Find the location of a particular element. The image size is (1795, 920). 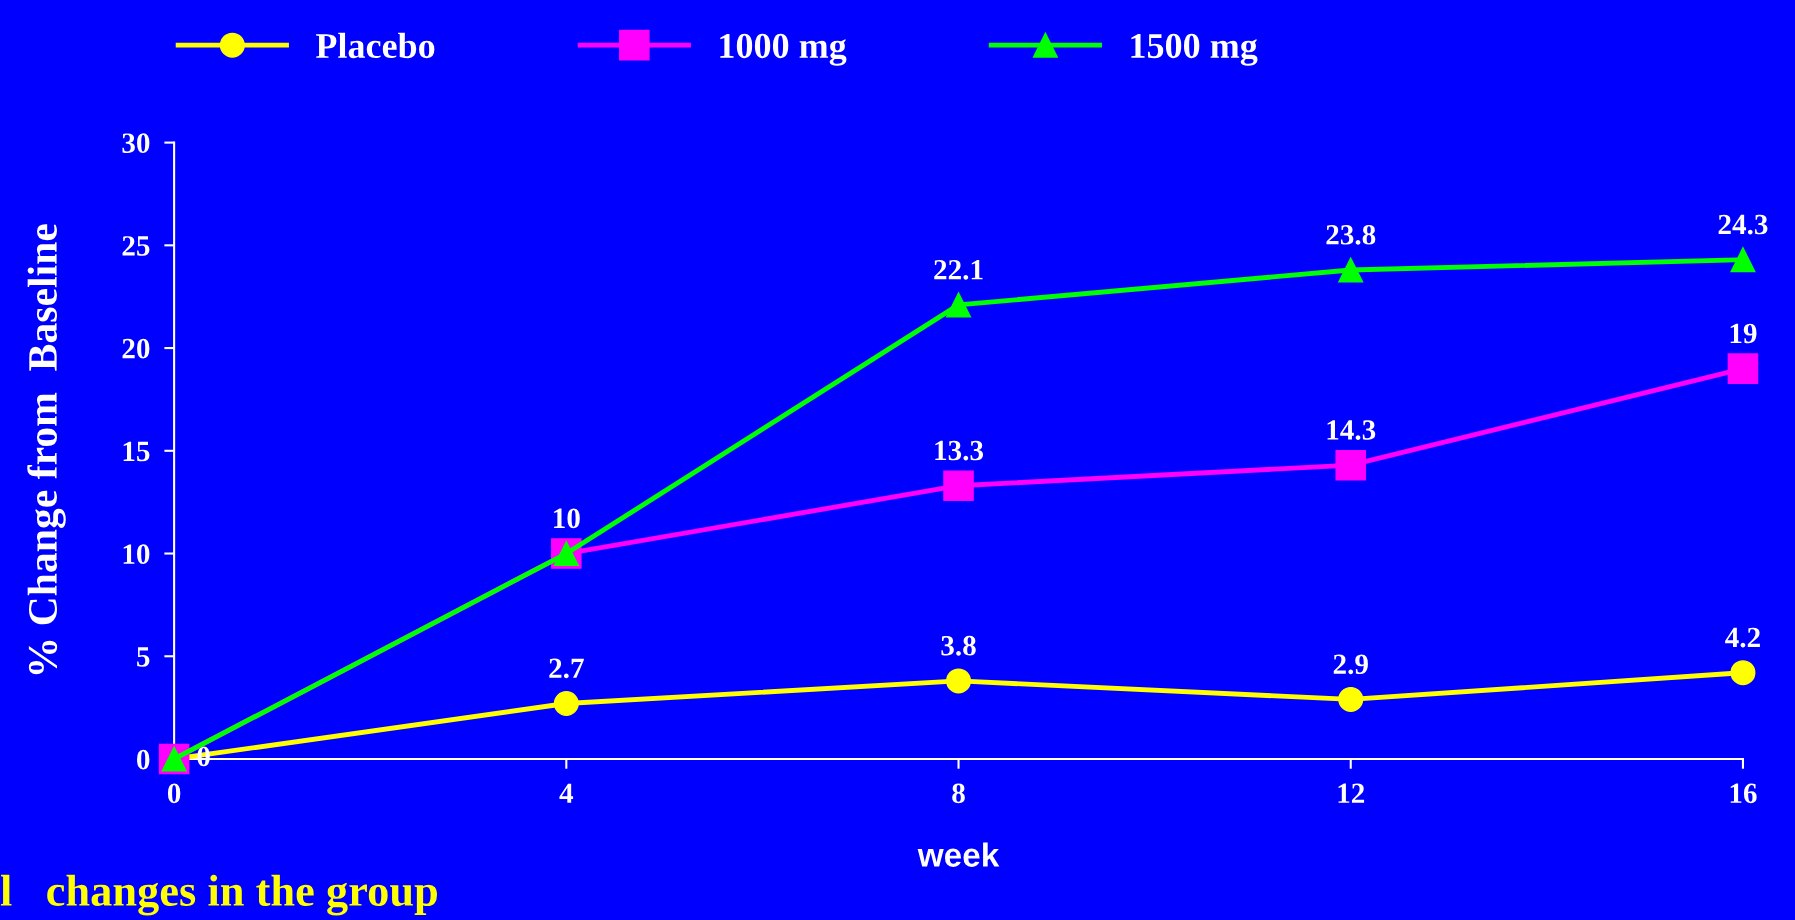

text: l changes in the group is located at coordinates (218, 895).